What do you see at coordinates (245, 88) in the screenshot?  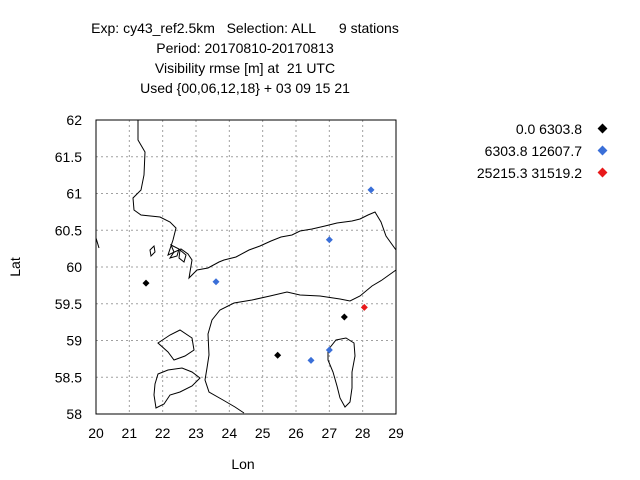 I see `title-line-4: Used {00,06,12,18} + 03 09 15 21` at bounding box center [245, 88].